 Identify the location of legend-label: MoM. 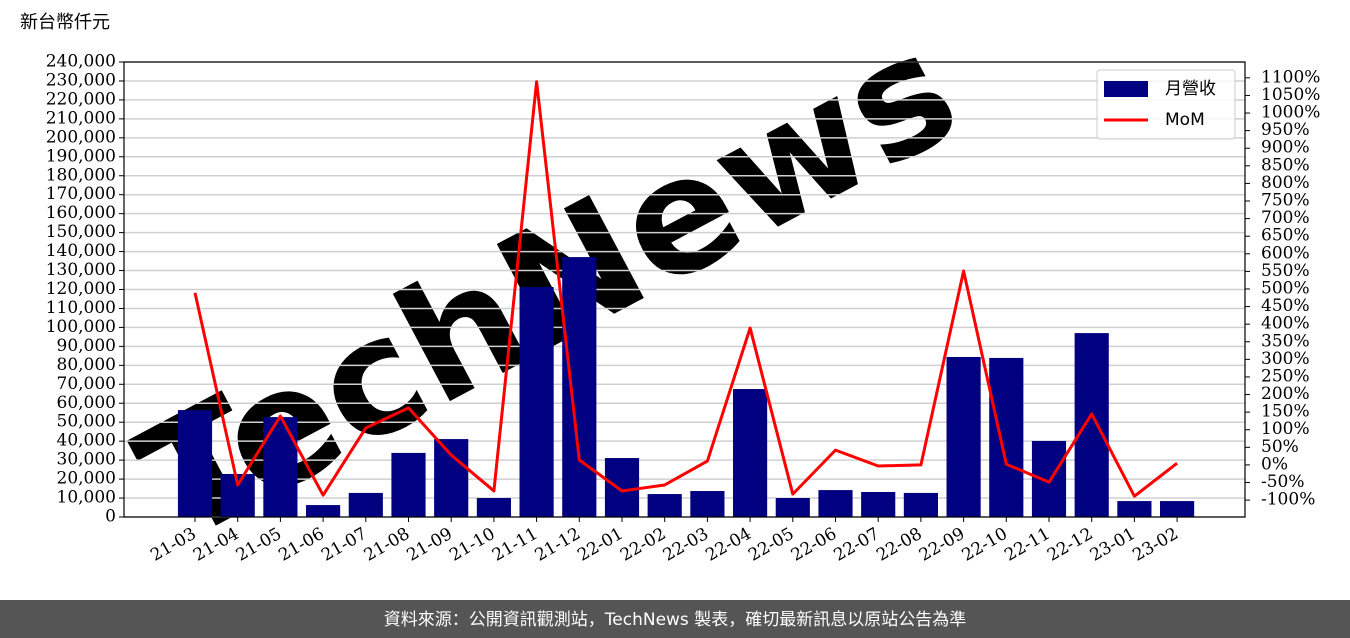
(1185, 120).